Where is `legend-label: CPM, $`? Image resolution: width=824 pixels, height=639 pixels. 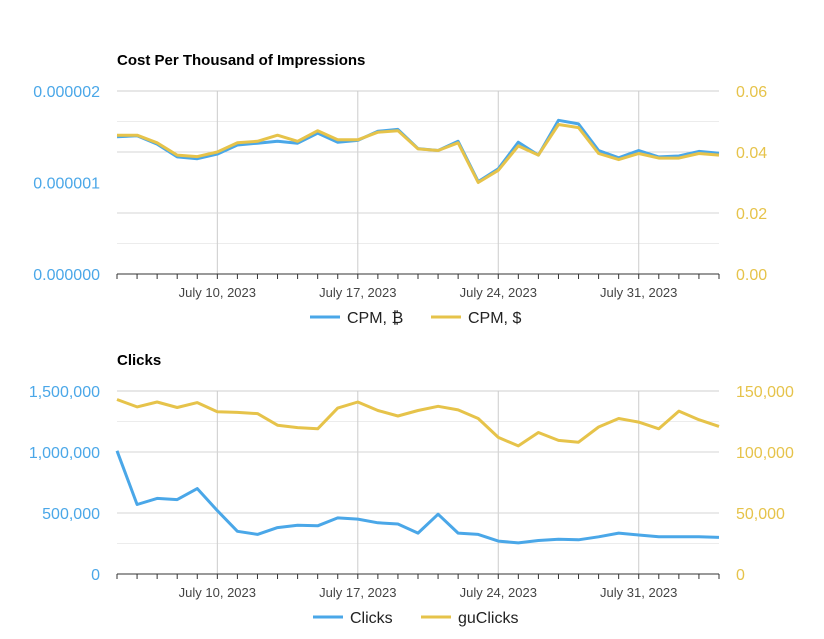 legend-label: CPM, $ is located at coordinates (494, 318).